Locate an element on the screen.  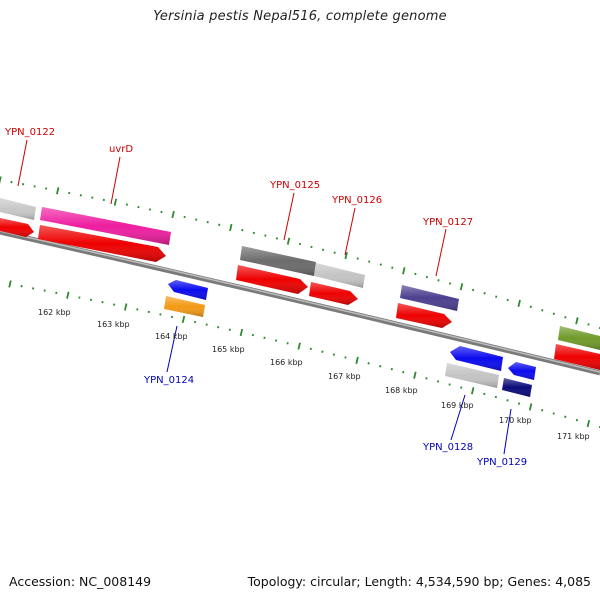
cds-arrow-uvrd is located at coordinates (102, 243).